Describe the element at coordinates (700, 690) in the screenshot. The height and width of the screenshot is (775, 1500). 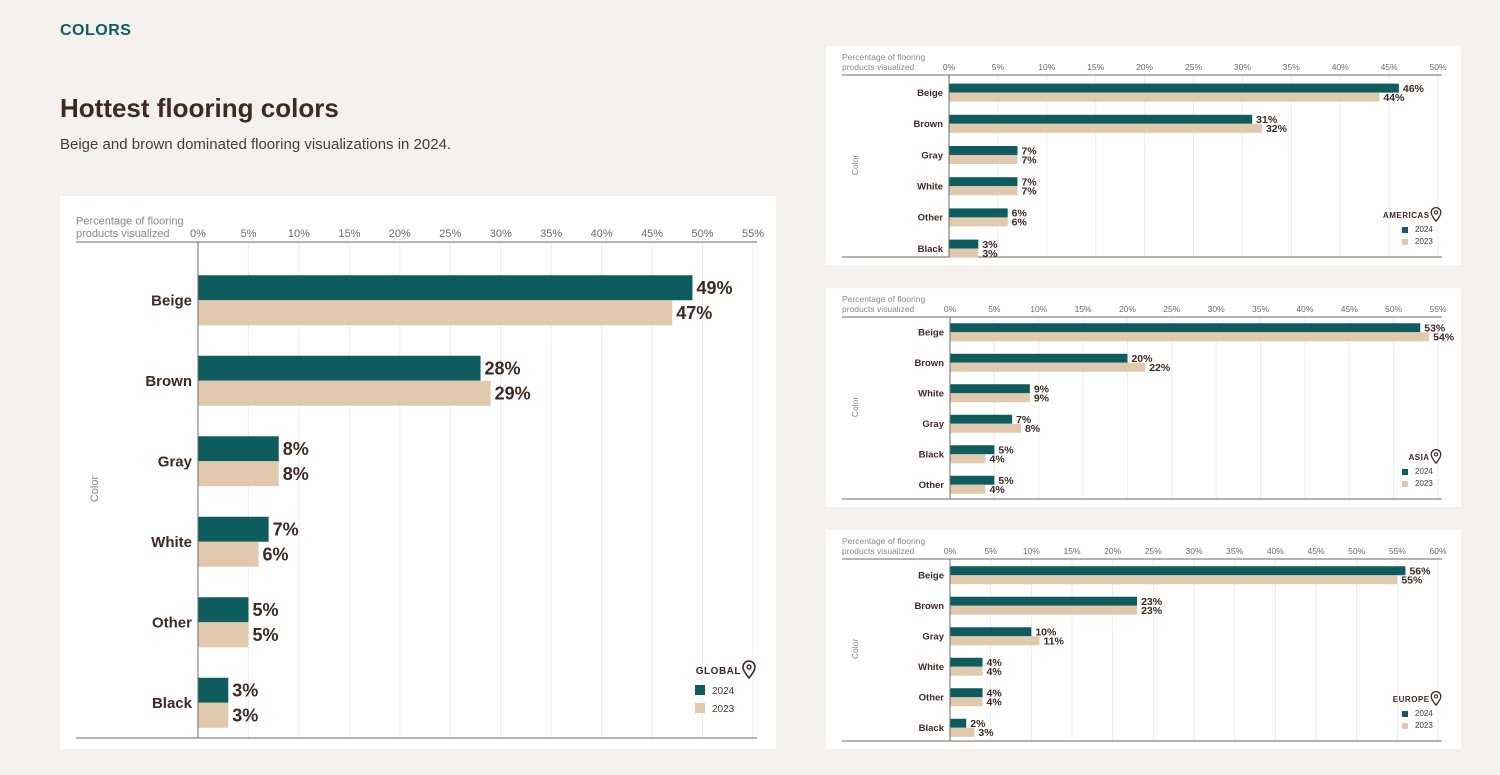
I see `legend-swatch-2024` at that location.